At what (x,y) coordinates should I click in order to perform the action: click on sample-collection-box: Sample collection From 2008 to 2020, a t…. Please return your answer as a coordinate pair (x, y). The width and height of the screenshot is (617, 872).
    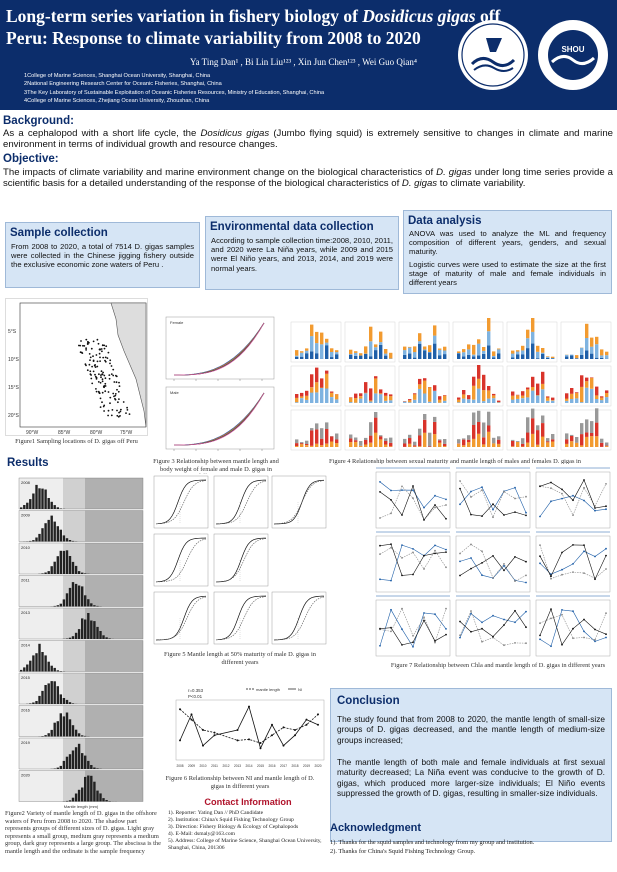
    Looking at the image, I should click on (102, 255).